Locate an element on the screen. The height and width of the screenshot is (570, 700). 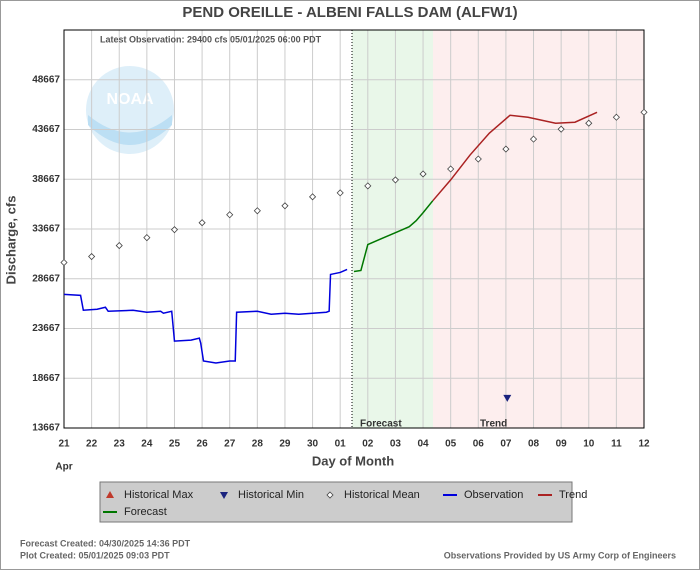
noaa-logo: NOAA is located at coordinates (130, 110).